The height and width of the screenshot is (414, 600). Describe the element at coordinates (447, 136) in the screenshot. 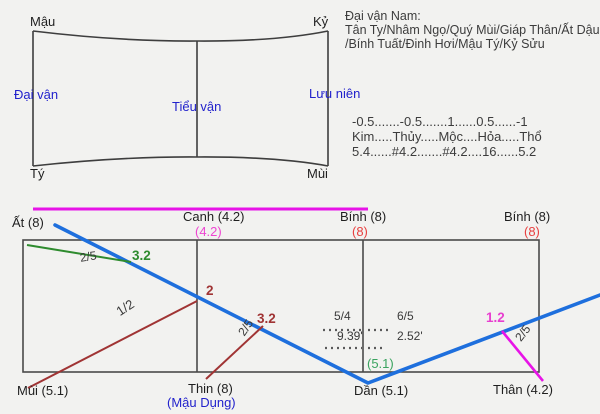

I see `element-names-row: Kim.....Thủy.....Mộc....Hỏa.....Thổ` at that location.